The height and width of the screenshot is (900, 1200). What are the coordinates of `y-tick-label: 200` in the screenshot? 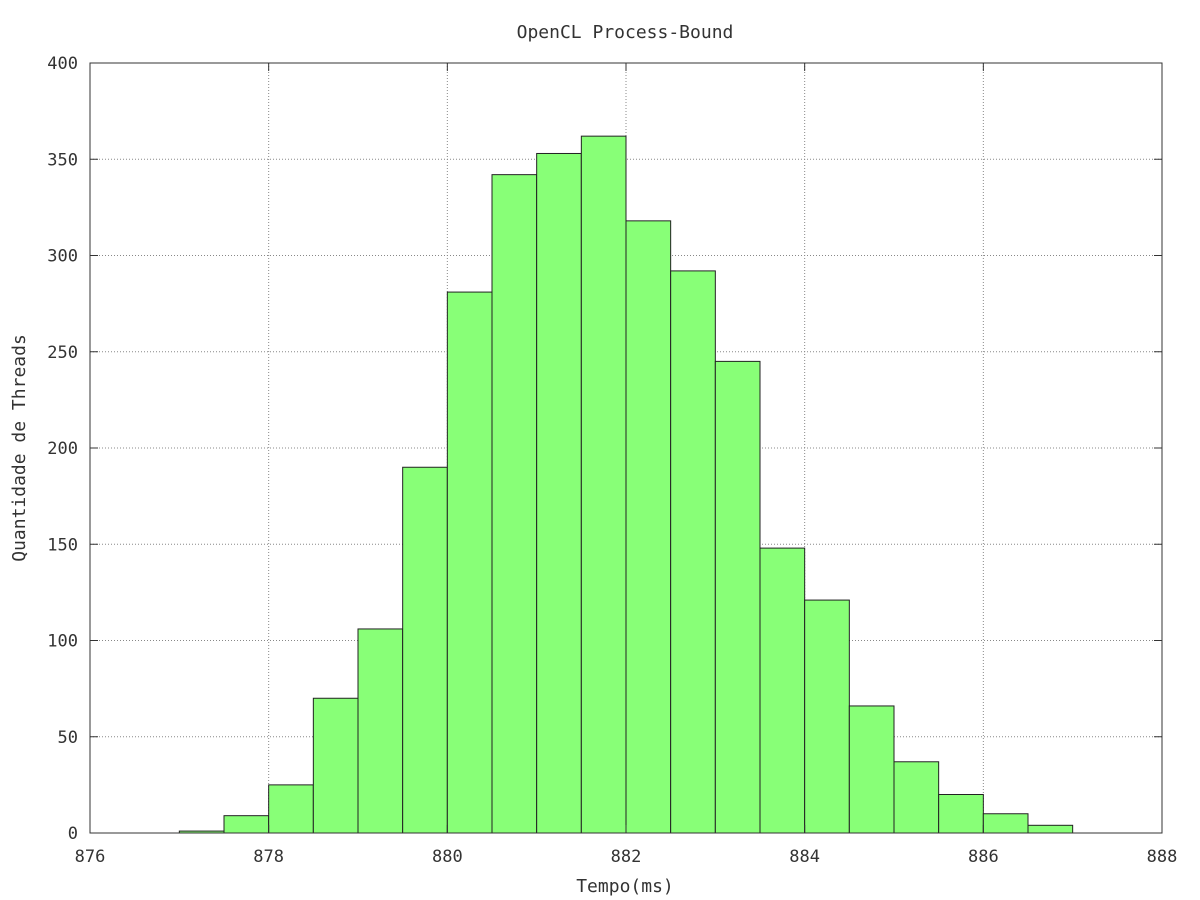 It's located at (62, 449).